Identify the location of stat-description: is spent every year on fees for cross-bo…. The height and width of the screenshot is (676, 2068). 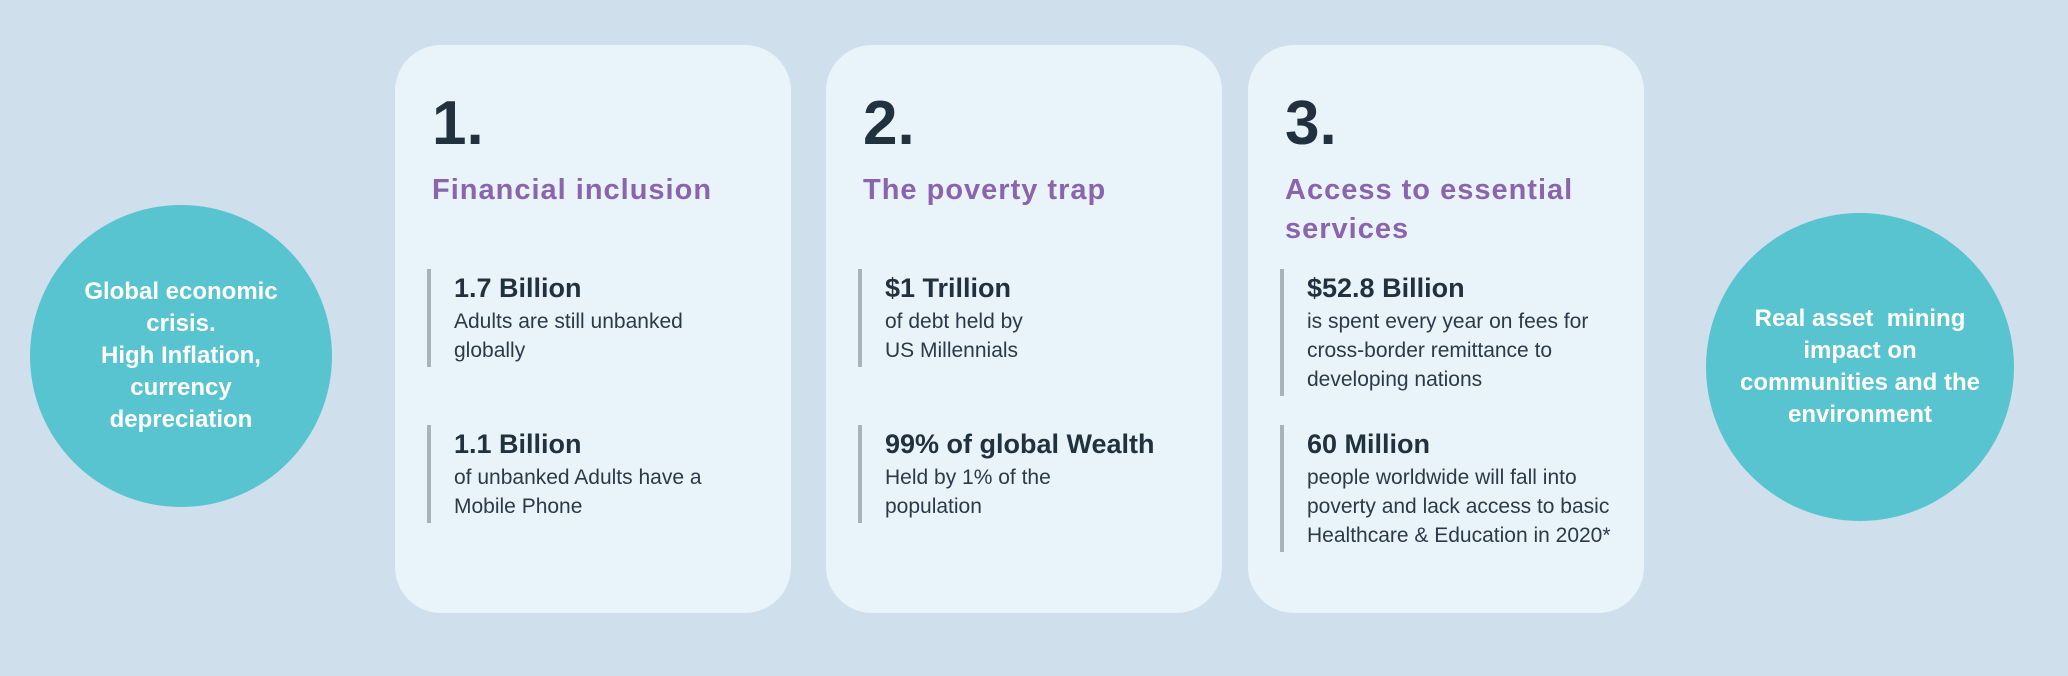
(1448, 350).